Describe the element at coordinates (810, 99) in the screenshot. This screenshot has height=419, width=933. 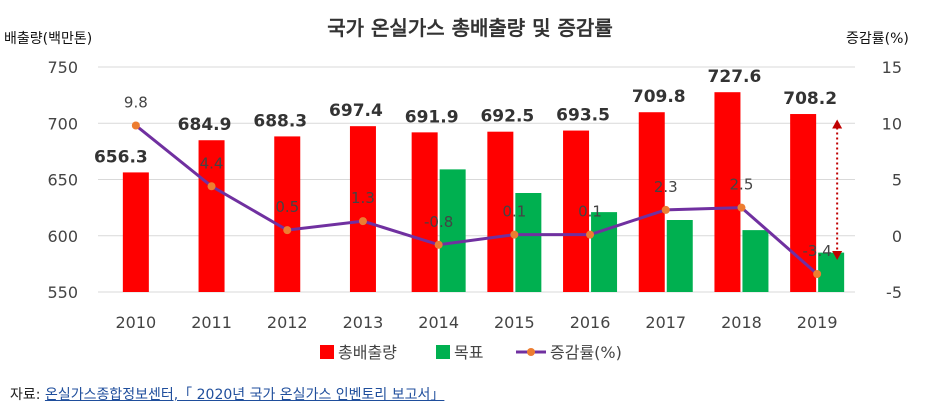
I see `emission-value-label: 708.2` at that location.